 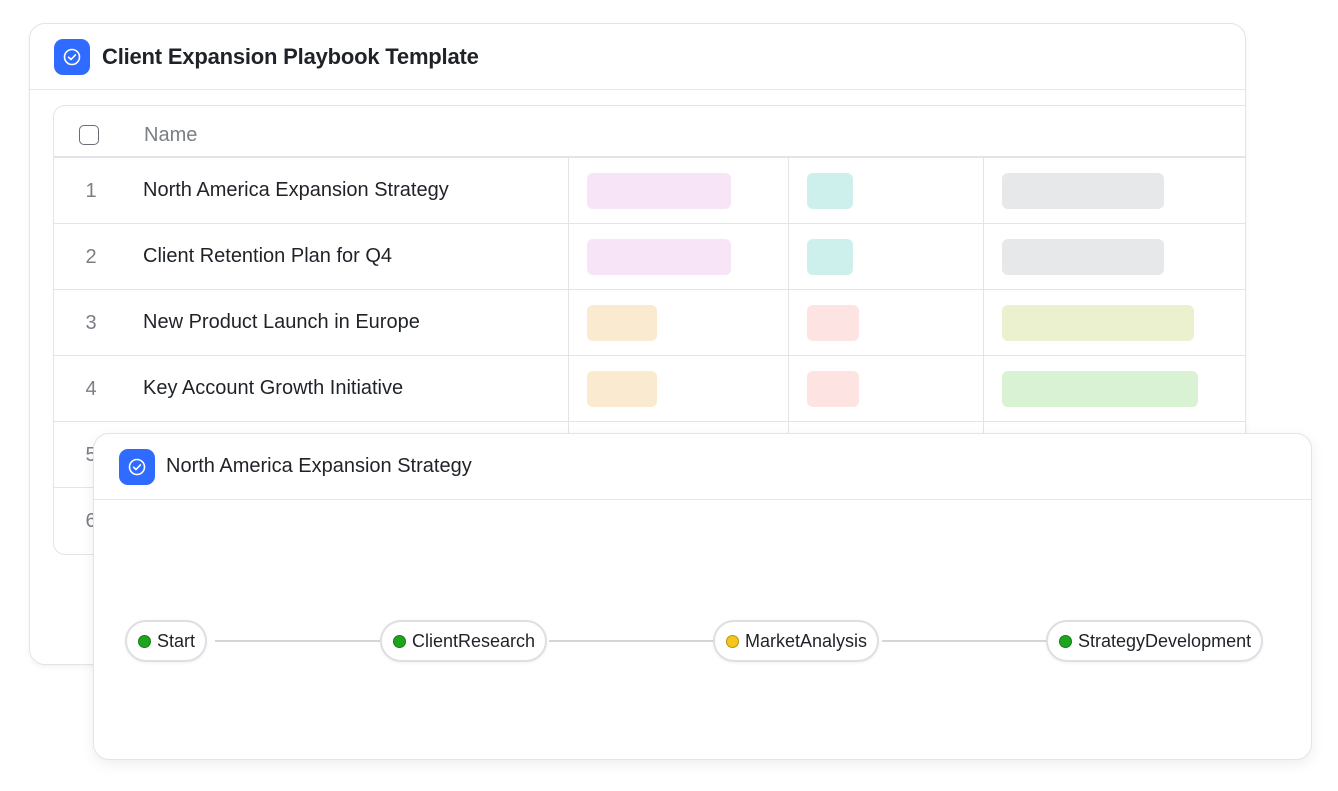 I want to click on table-row: 4 Key Account Growth Initiative, so click(x=649, y=389).